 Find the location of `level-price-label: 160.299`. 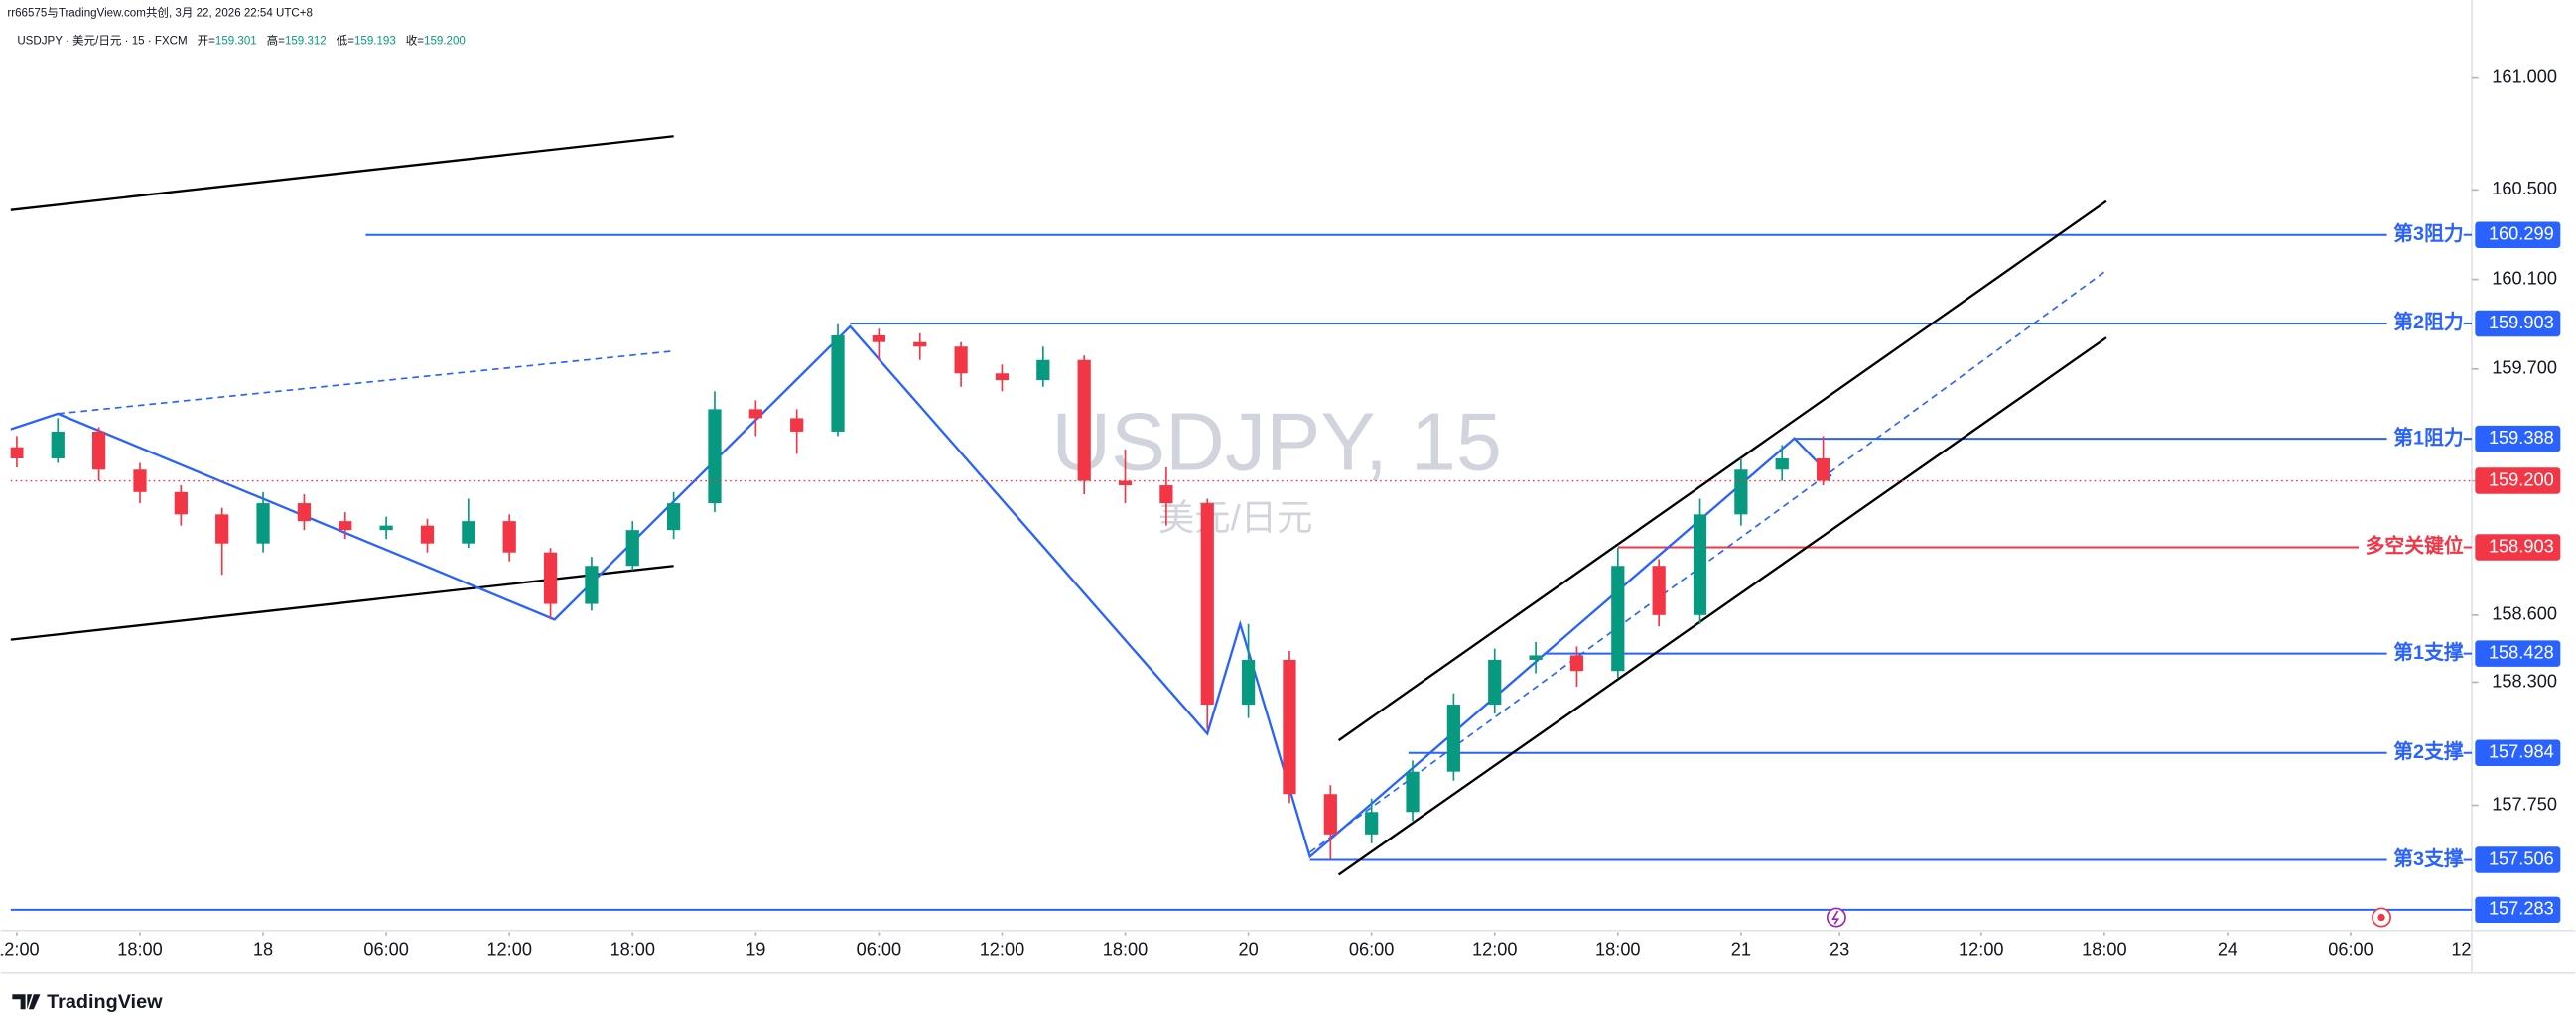

level-price-label: 160.299 is located at coordinates (2521, 234).